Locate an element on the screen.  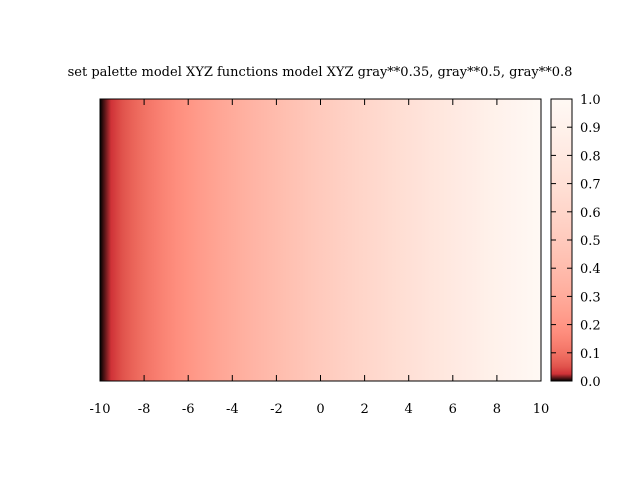
x-tick-label: 8 is located at coordinates (497, 409).